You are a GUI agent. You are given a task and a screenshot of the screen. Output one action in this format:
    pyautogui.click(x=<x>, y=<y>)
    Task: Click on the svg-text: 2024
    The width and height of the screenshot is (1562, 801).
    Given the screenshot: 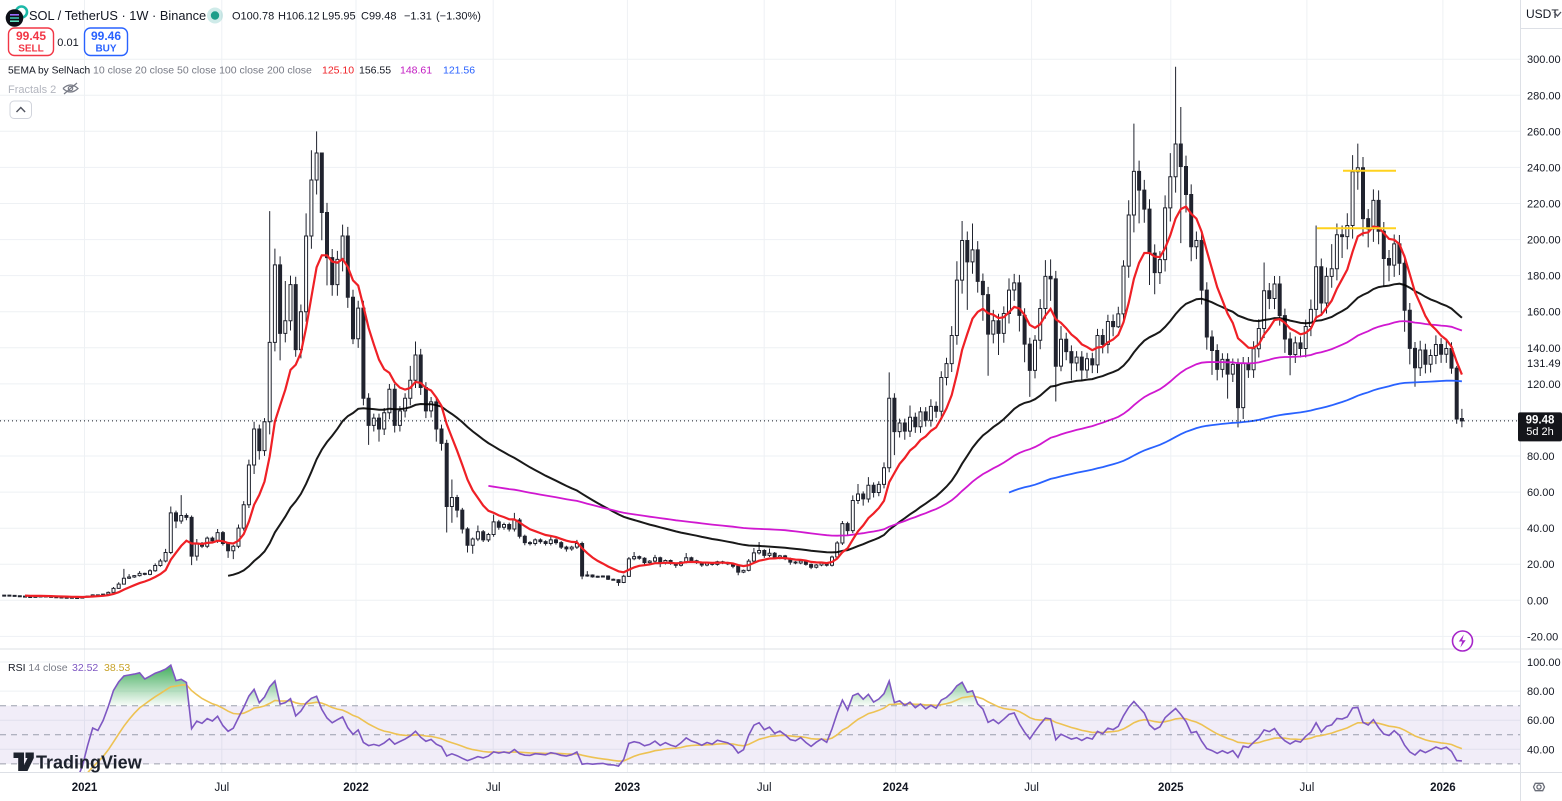 What is the action you would take?
    pyautogui.click(x=896, y=788)
    